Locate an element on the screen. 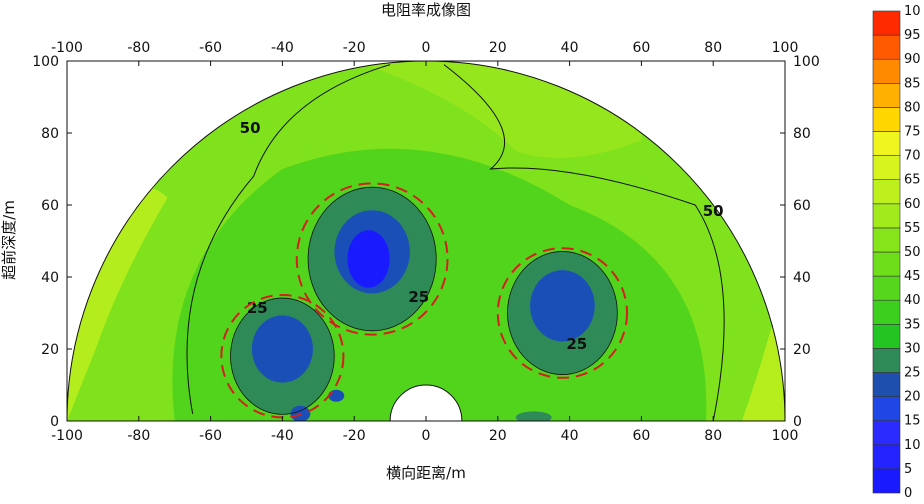 This screenshot has height=504, width=924. x-axis-bottom: -100 -80 -60 -40 -20 0 20 40 60 80 100 is located at coordinates (424, 430).